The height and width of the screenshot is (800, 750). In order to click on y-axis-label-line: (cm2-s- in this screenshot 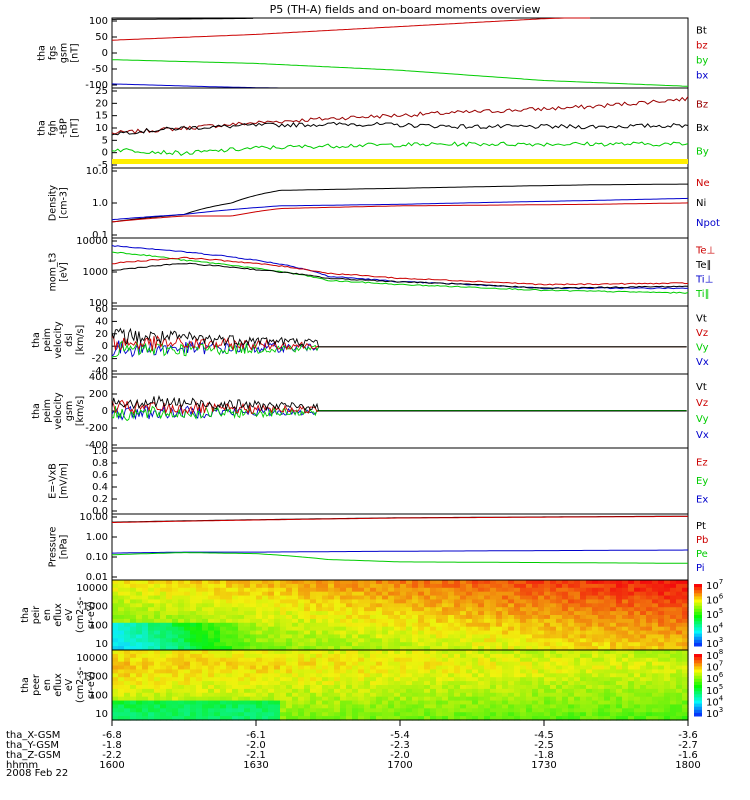, I will do `click(80, 615)`.